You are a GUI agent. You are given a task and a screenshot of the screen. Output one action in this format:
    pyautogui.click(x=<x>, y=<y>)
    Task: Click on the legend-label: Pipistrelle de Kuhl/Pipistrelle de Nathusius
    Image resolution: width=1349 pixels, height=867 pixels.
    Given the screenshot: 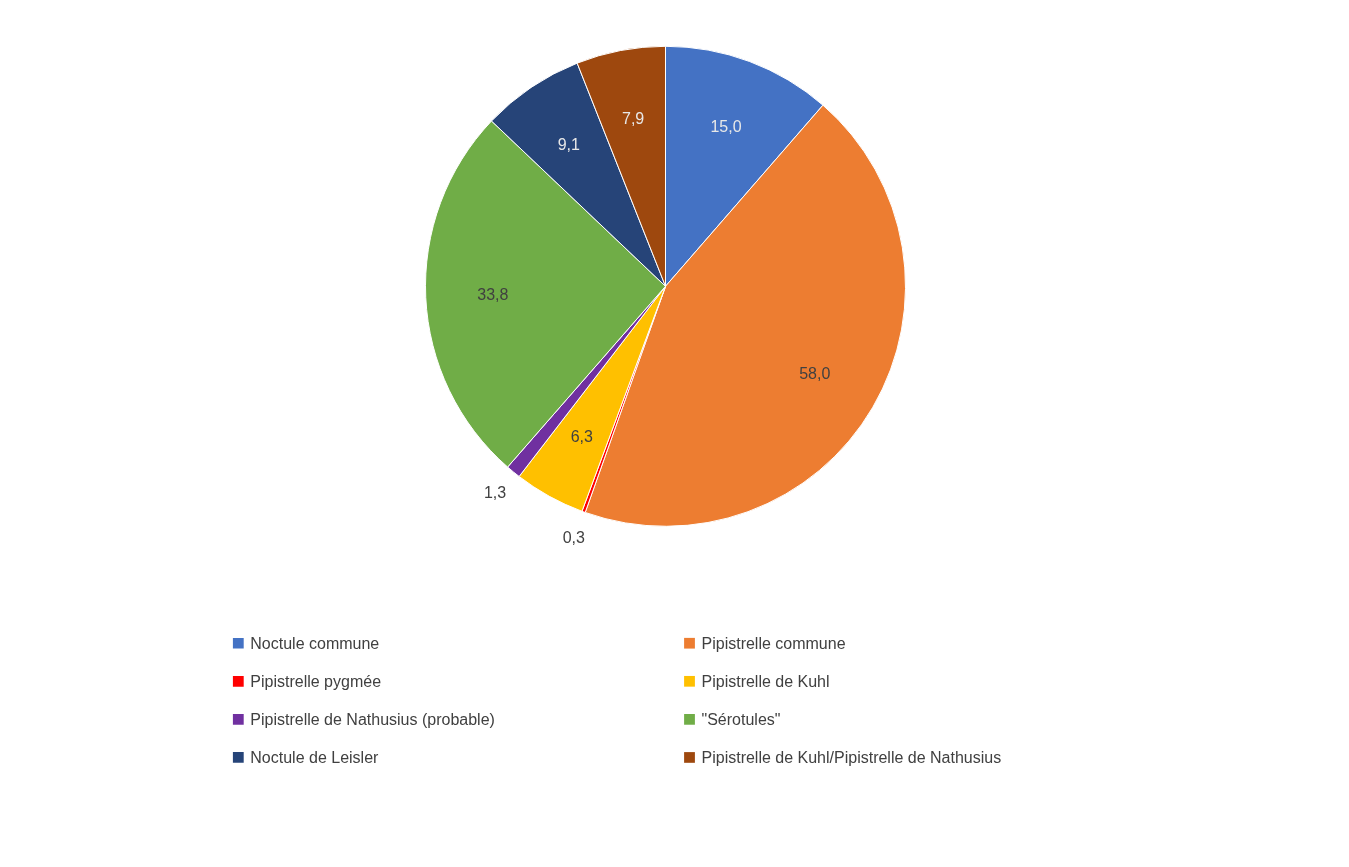 What is the action you would take?
    pyautogui.click(x=851, y=757)
    